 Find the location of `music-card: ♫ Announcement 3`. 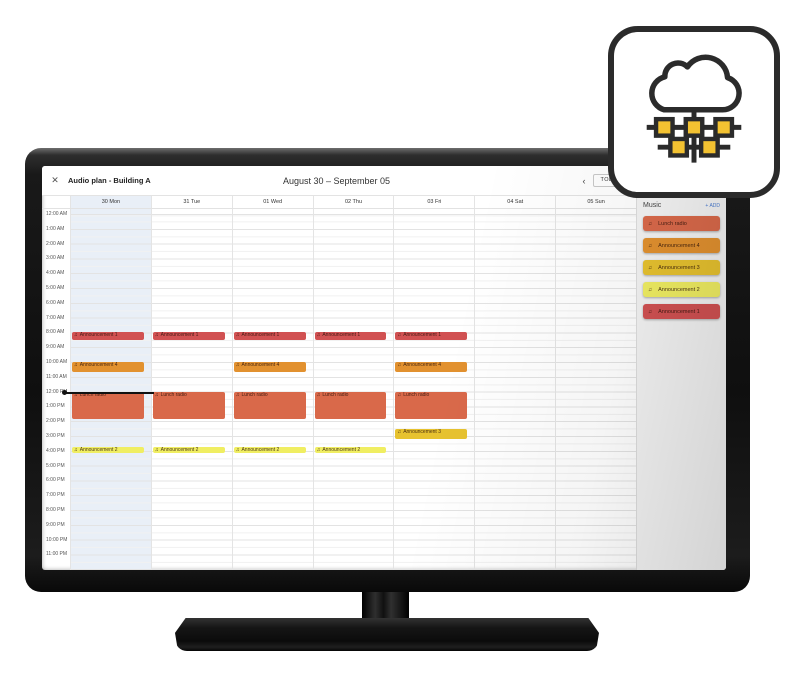

music-card: ♫ Announcement 3 is located at coordinates (681, 267).